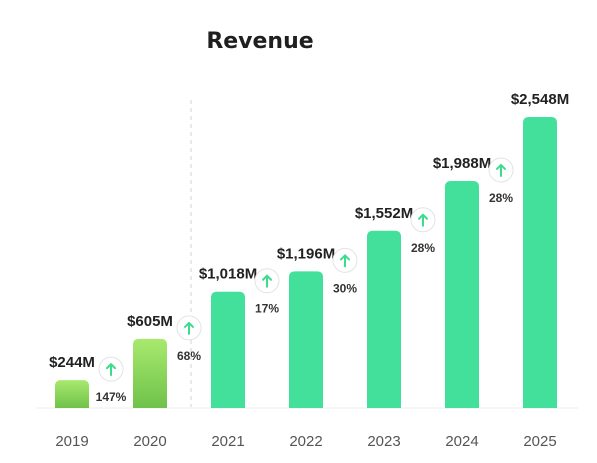 This screenshot has height=463, width=597. Describe the element at coordinates (150, 373) in the screenshot. I see `bar-2020` at that location.